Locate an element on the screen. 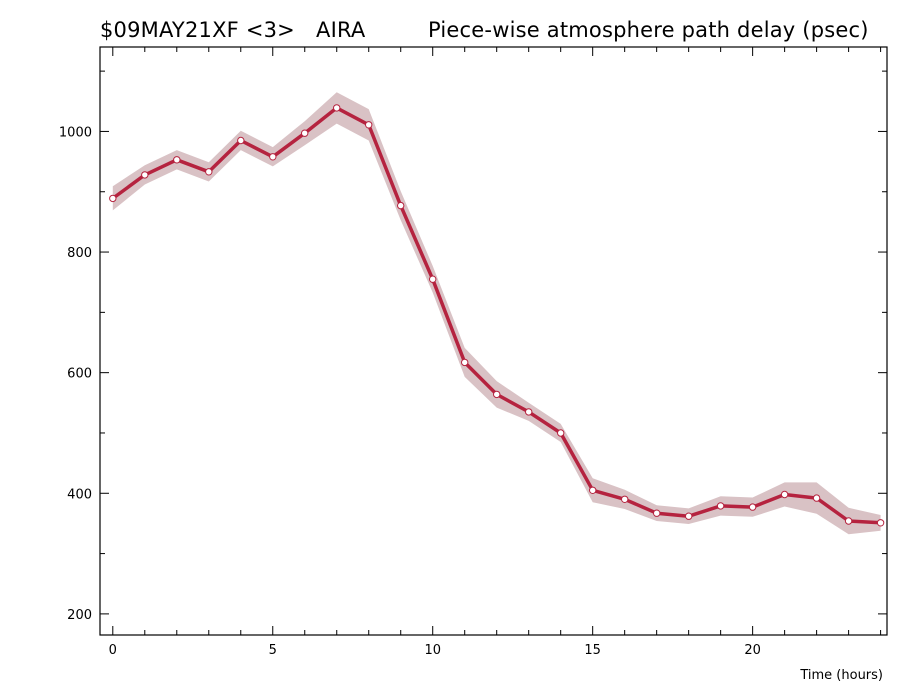 The image size is (905, 687). experiment-label: $09MAY21XF <3> is located at coordinates (197, 30).